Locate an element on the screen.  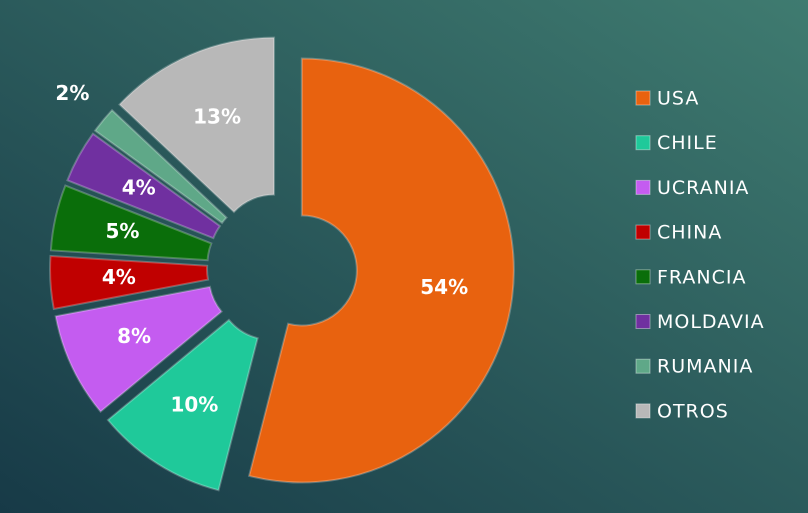
data-label: 54% is located at coordinates (444, 287).